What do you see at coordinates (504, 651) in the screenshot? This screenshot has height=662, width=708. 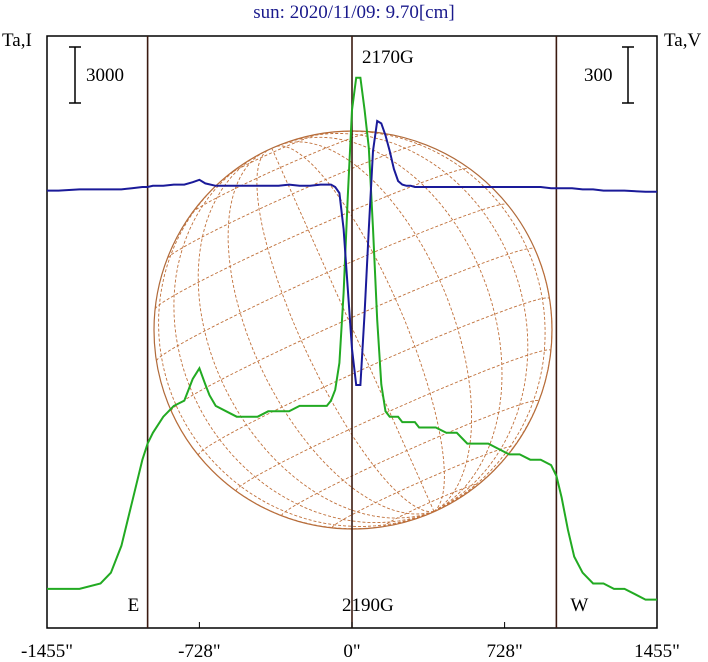 I see `x-tick-label: 728"` at bounding box center [504, 651].